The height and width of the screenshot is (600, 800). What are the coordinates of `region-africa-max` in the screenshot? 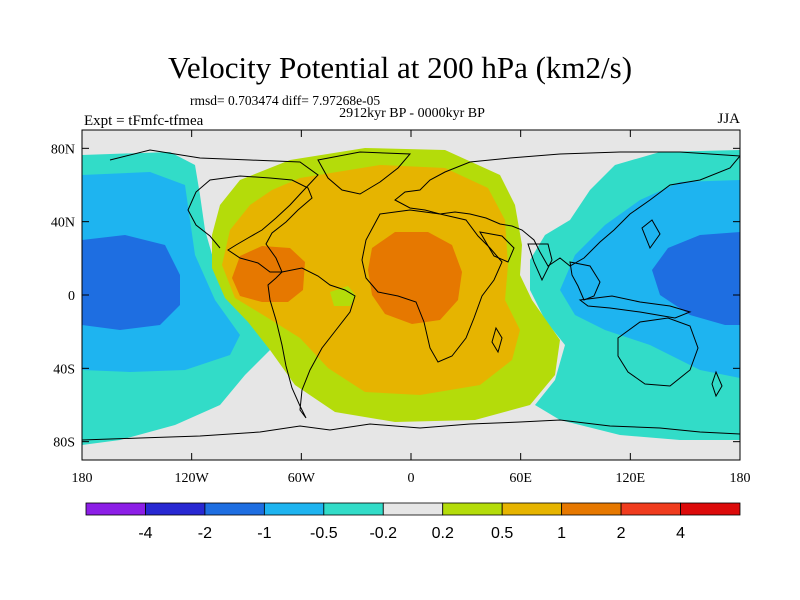 It's located at (415, 278).